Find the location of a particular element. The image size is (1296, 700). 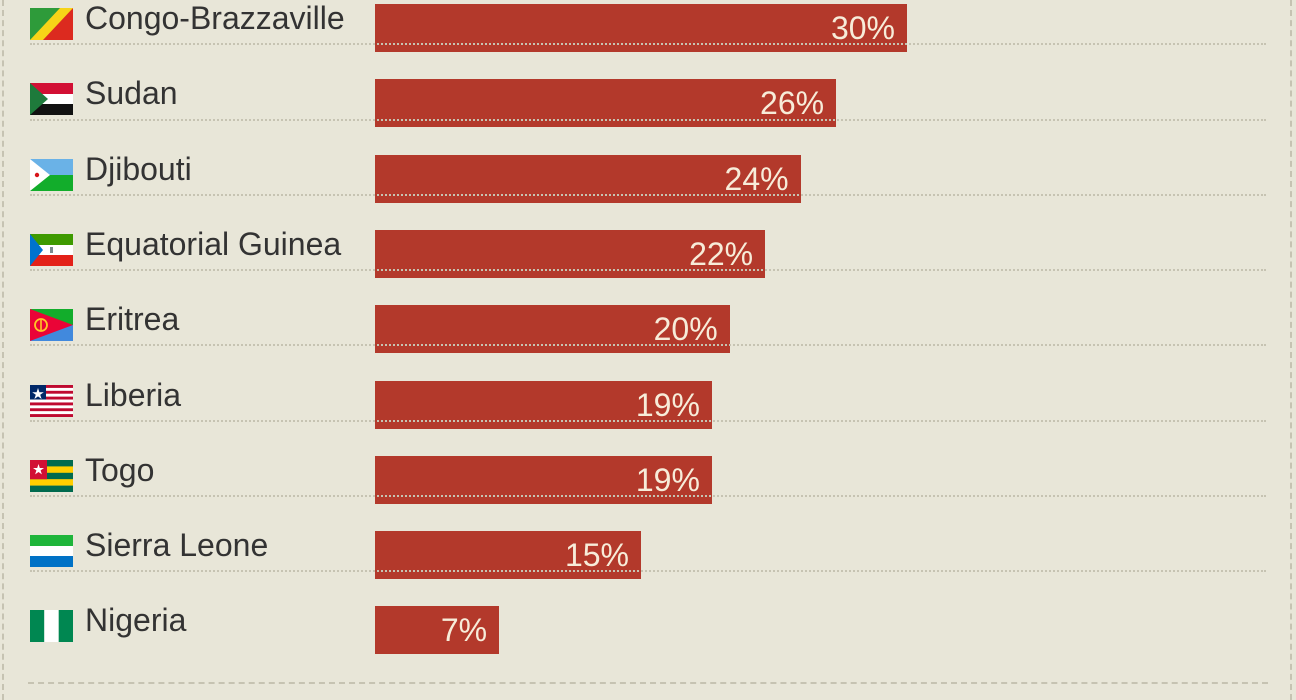

category-label: Liberia is located at coordinates (133, 394).